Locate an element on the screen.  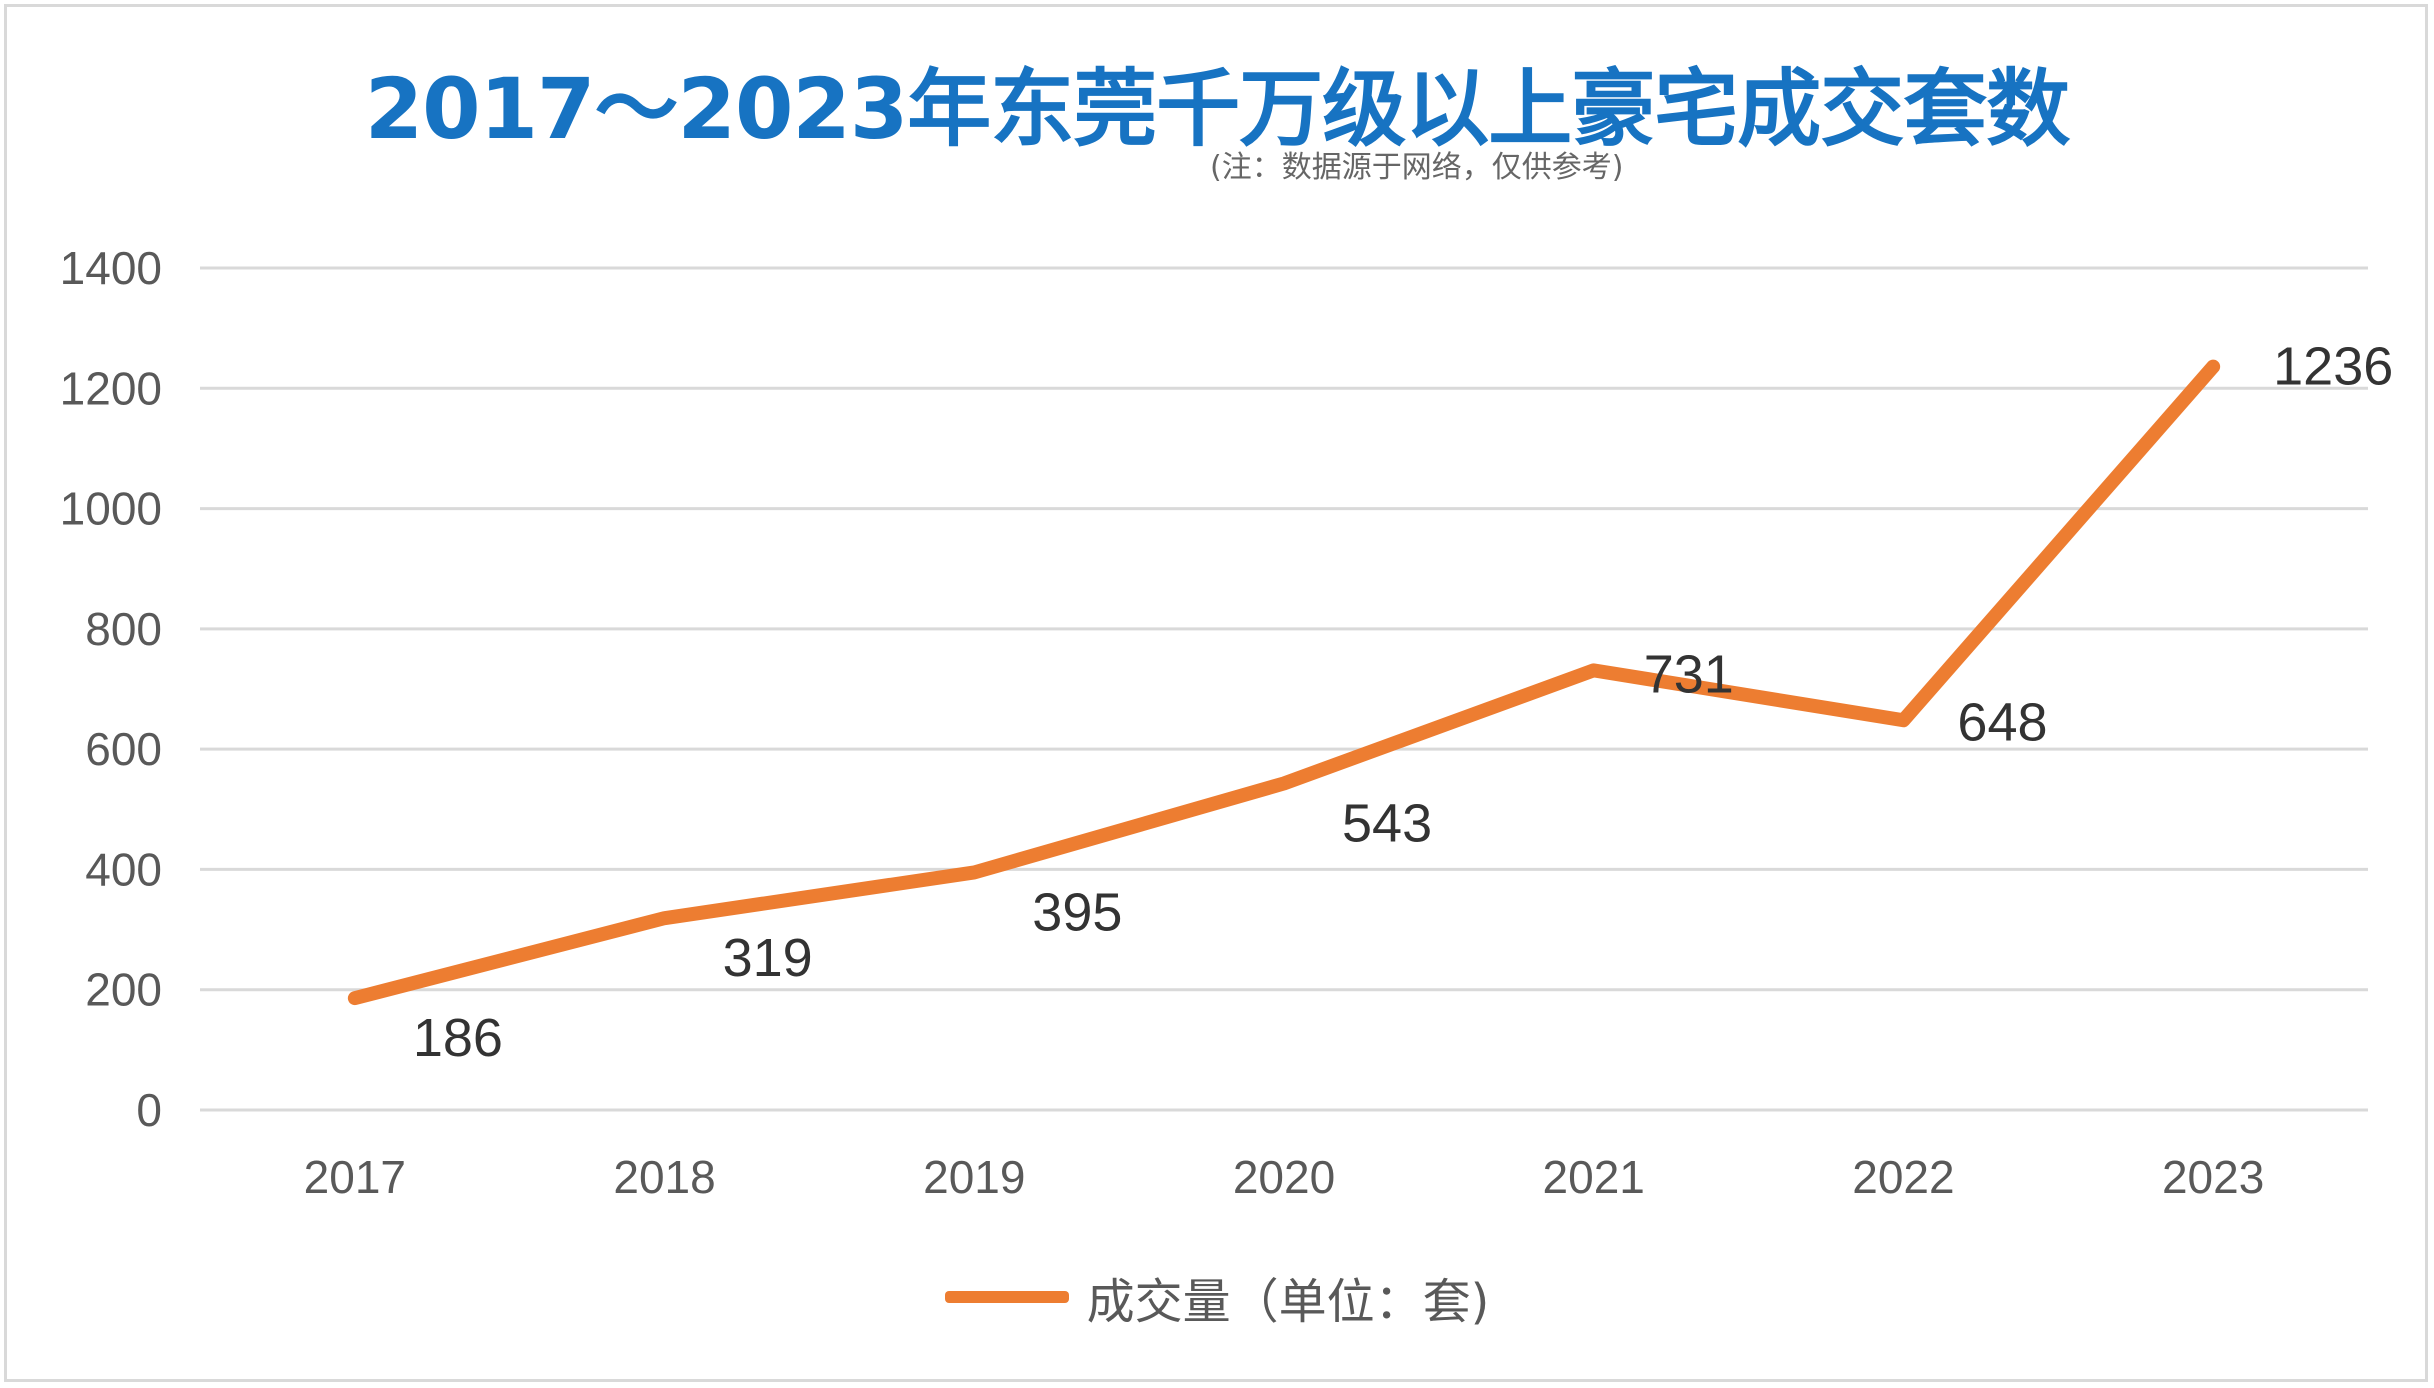
data-label: 319 is located at coordinates (768, 958).